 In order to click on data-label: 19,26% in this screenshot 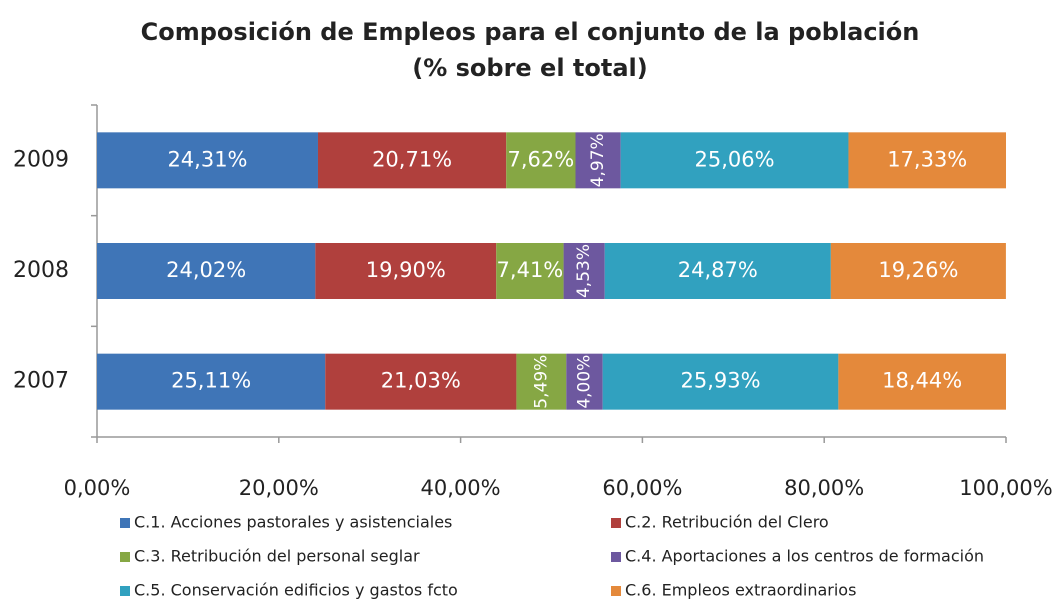, I will do `click(918, 270)`.